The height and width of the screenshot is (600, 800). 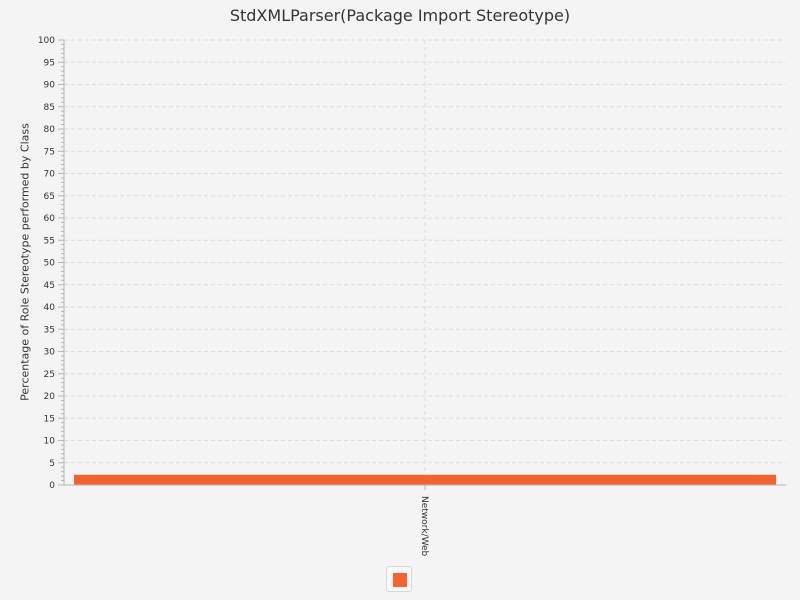 I want to click on y-tick-label: 15, so click(x=49, y=419).